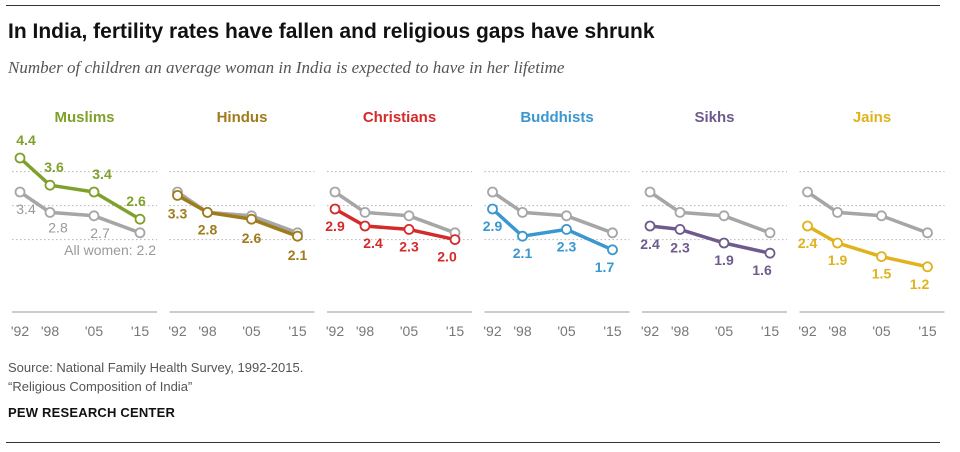  I want to click on all-women-data-label: 2.7, so click(100, 233).